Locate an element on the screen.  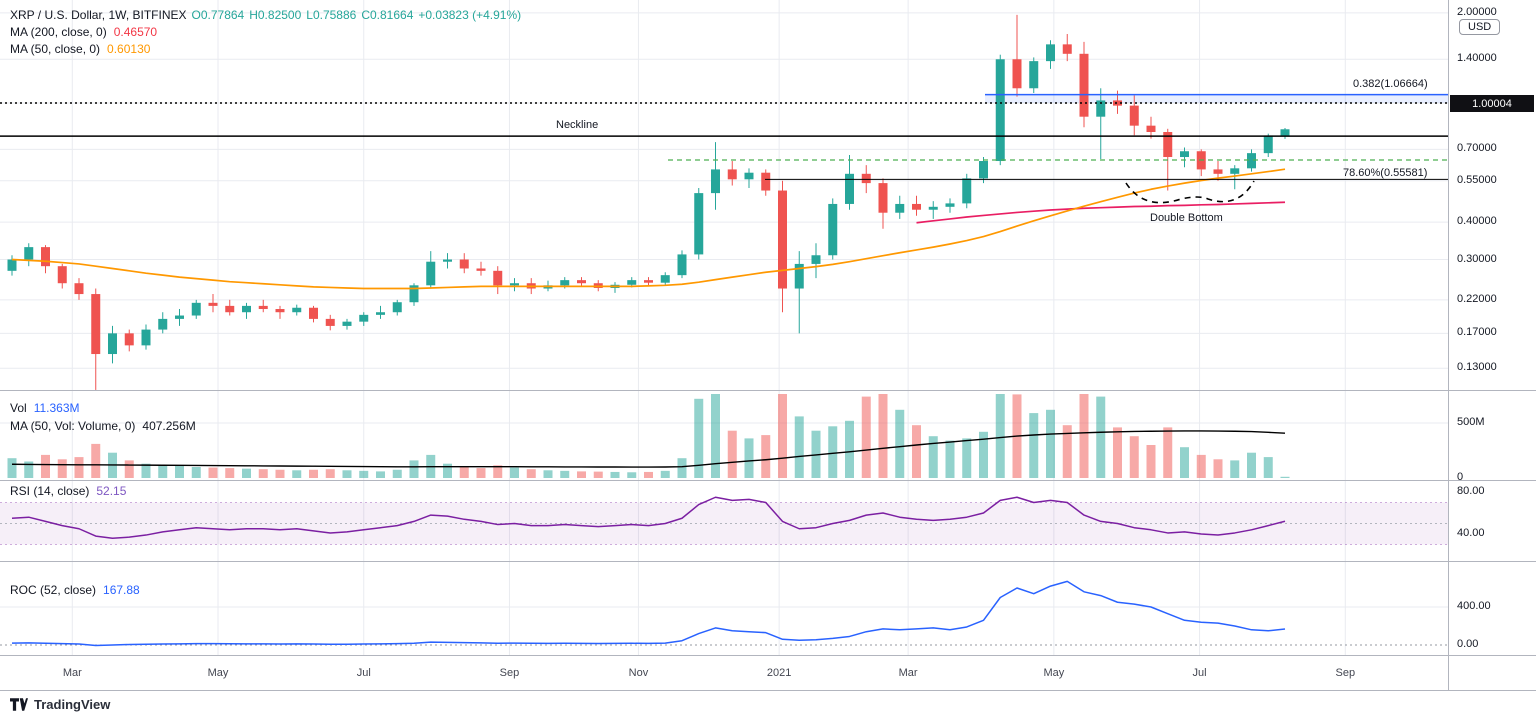
axis-label: 1.40000 is located at coordinates (1477, 58).